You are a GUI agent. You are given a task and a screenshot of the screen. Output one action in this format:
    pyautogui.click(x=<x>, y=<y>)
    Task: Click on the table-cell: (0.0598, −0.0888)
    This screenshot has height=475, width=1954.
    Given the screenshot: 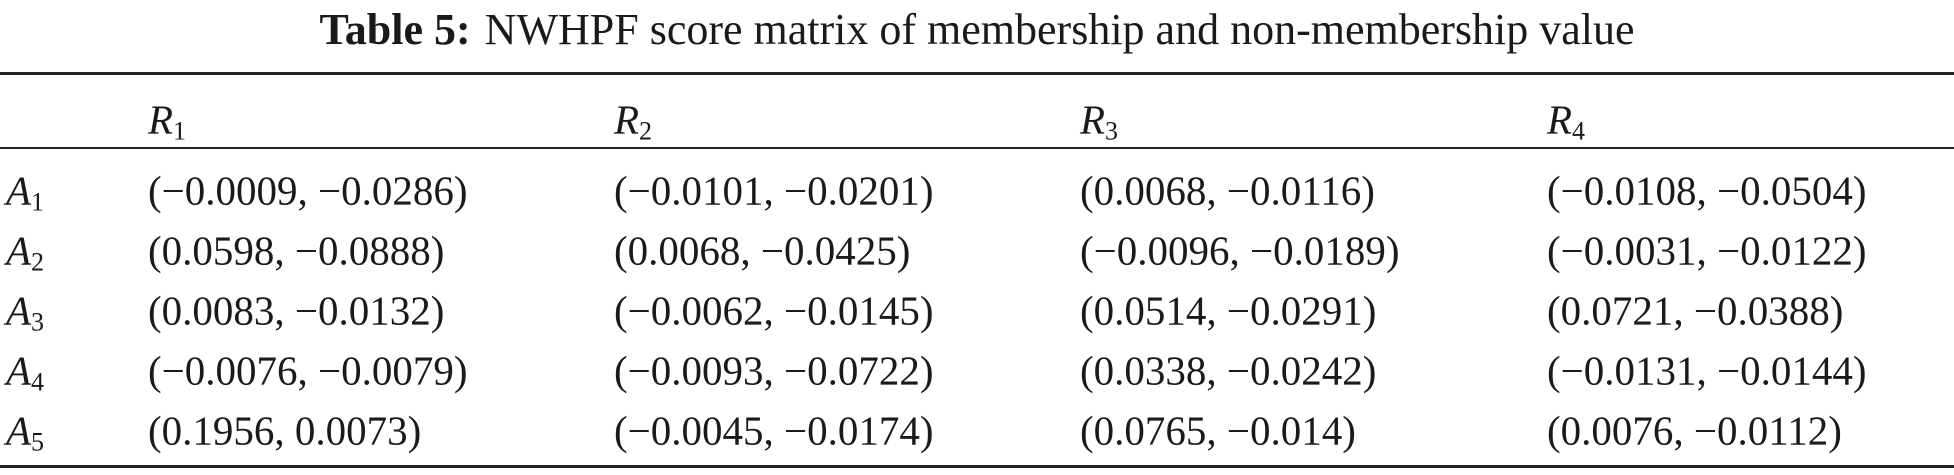 What is the action you would take?
    pyautogui.click(x=296, y=250)
    